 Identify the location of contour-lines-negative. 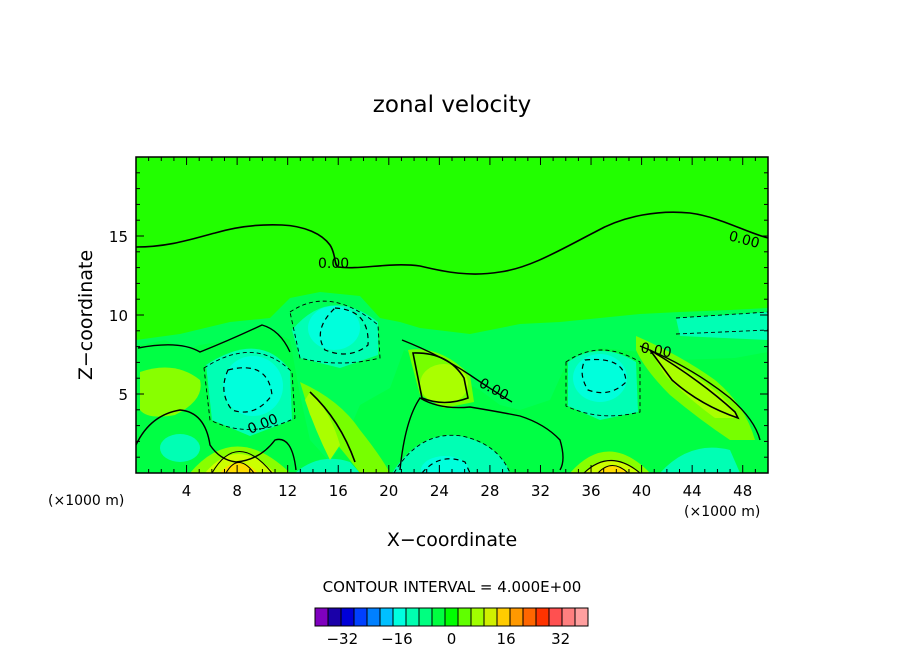
(425, 390).